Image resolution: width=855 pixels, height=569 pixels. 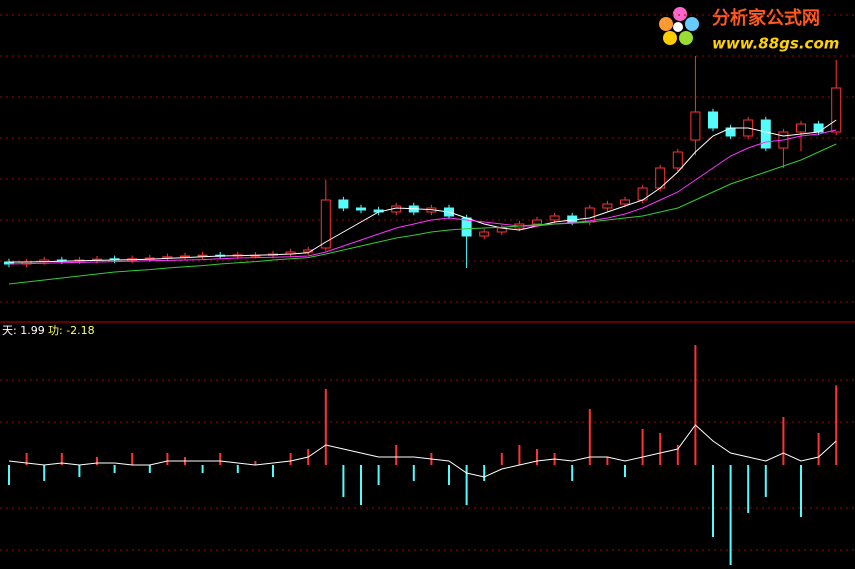 I want to click on indicator-label: 天: 1.99, so click(x=23, y=330).